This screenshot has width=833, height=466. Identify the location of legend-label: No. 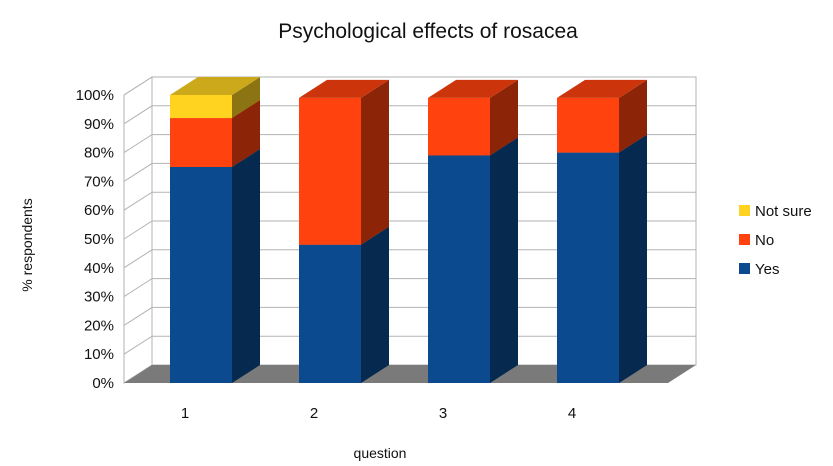
(764, 240).